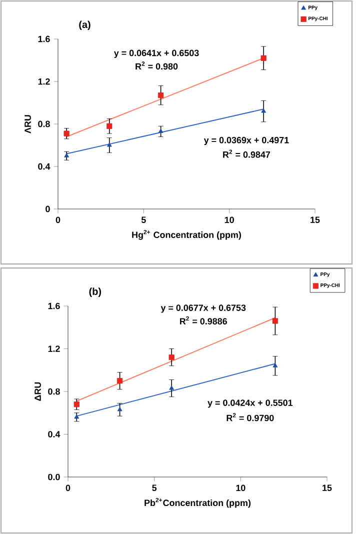 The image size is (356, 534). I want to click on annotation: y = 0.0641x + 0.6503, so click(156, 54).